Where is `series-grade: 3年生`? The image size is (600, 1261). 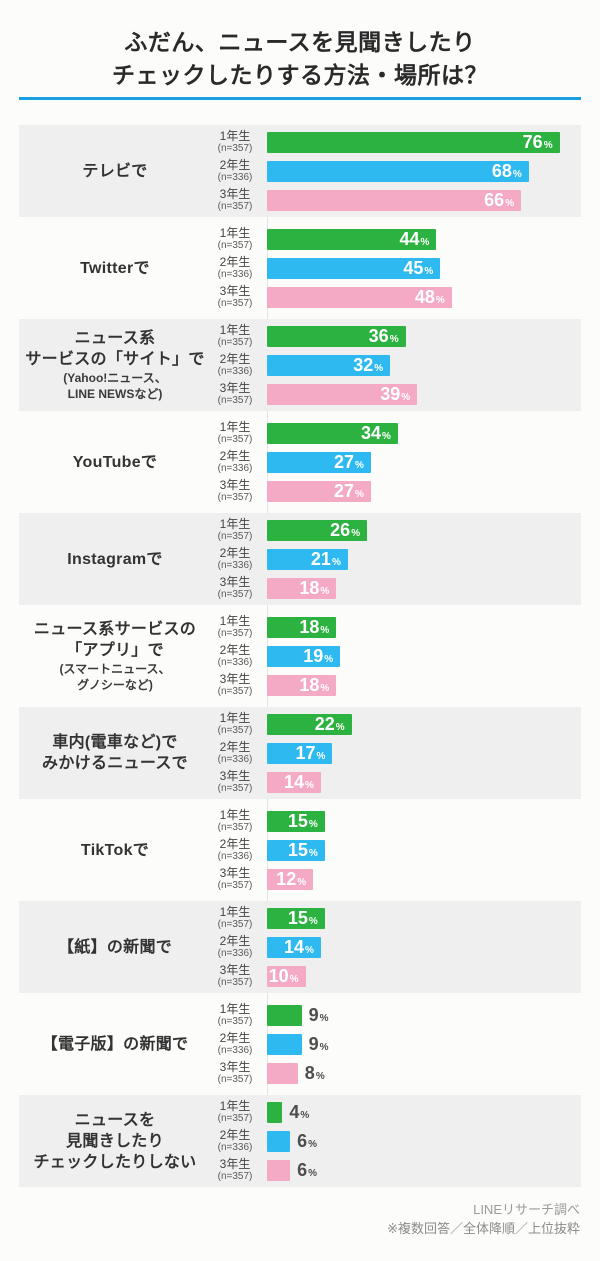 series-grade: 3年生 is located at coordinates (235, 193).